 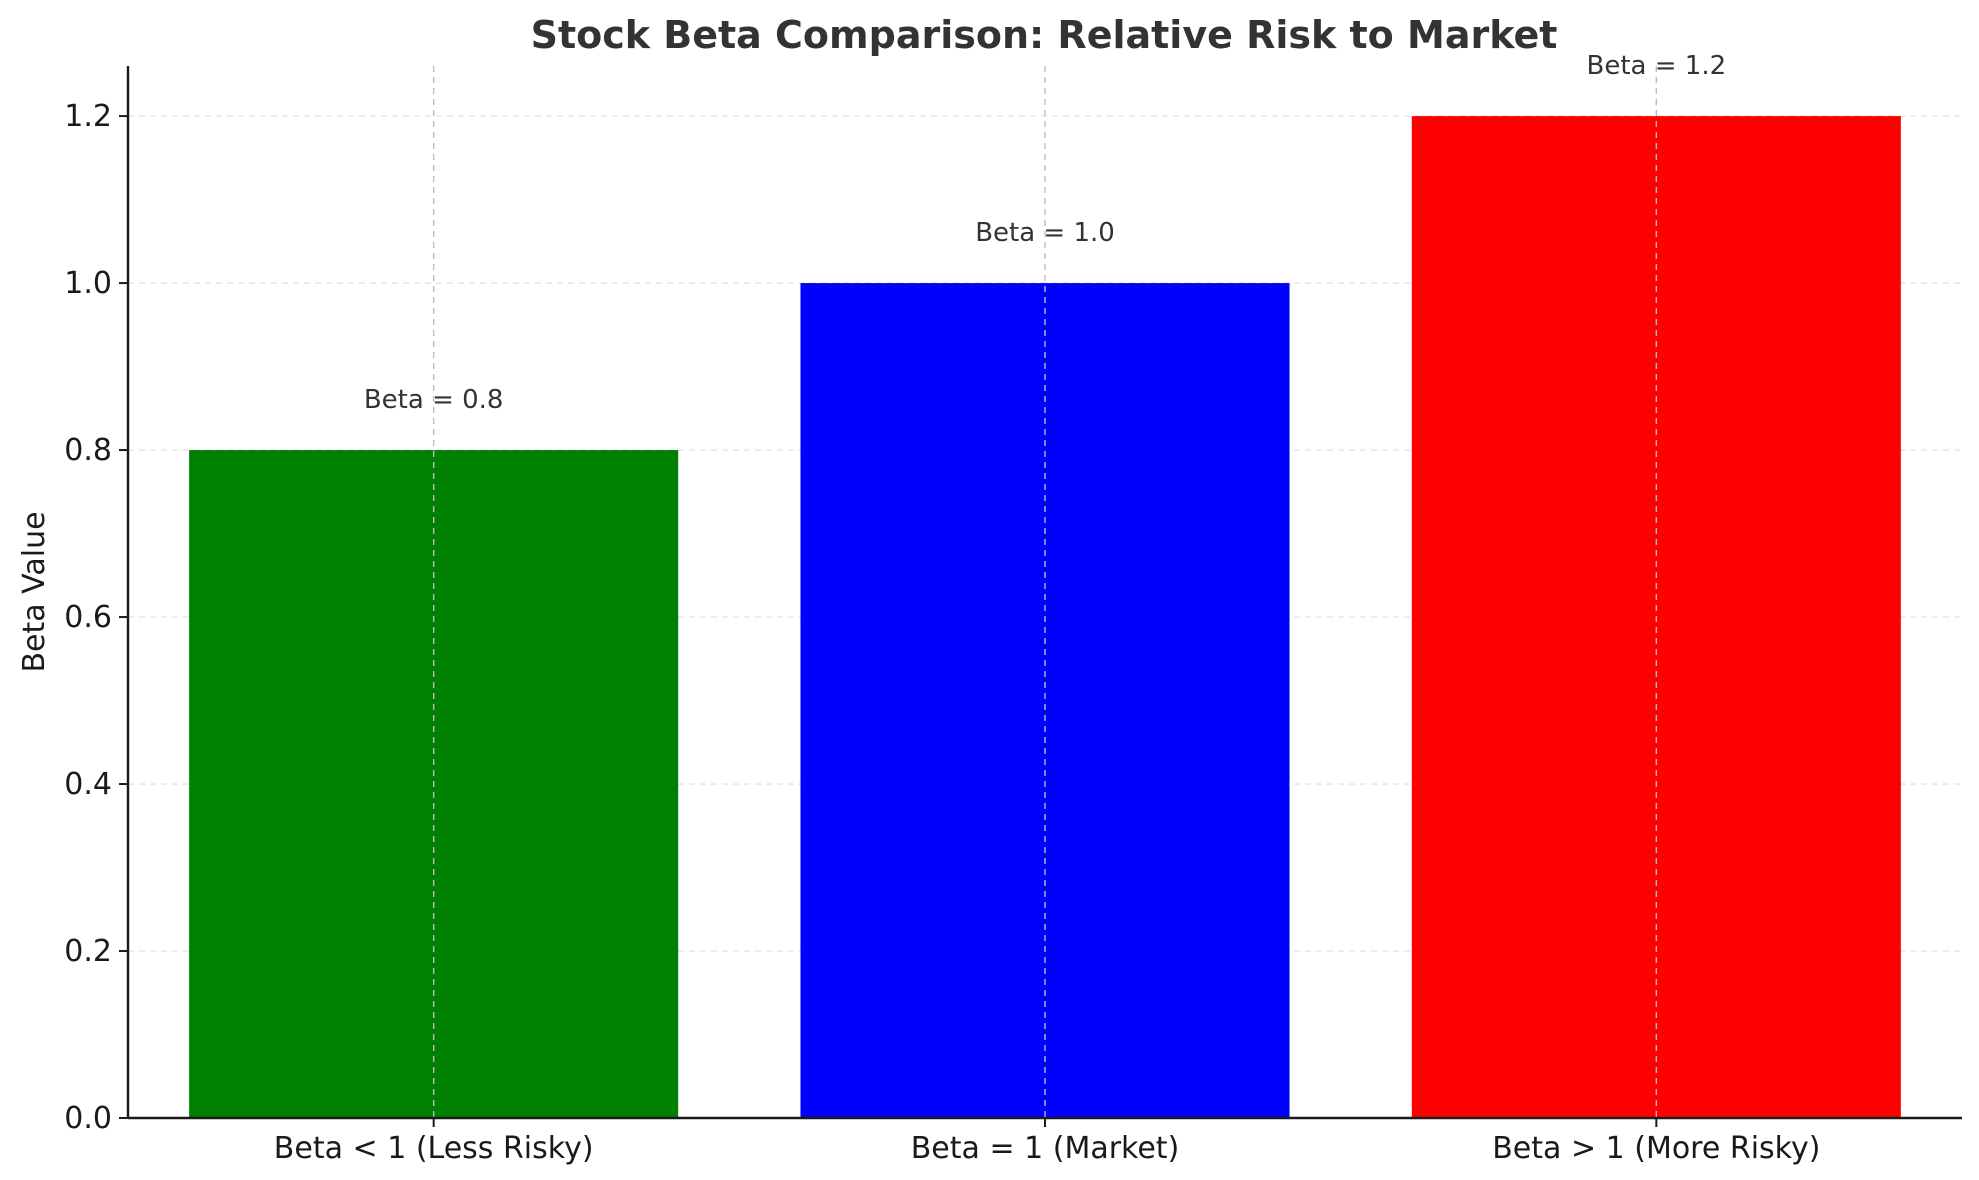 I want to click on x-tick-label: Beta < 1 (Less Risky), so click(x=434, y=1148).